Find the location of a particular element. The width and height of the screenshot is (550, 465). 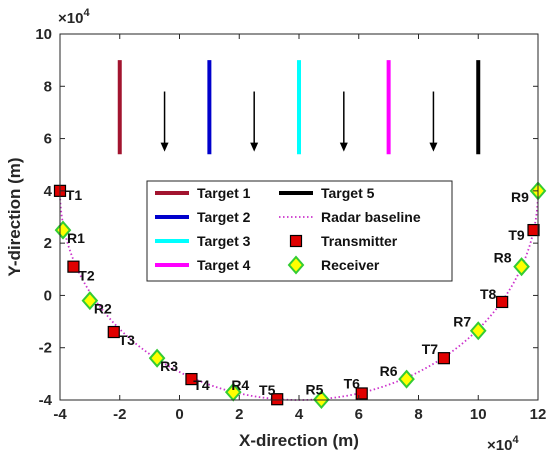

receiver-label: R6 is located at coordinates (389, 371).